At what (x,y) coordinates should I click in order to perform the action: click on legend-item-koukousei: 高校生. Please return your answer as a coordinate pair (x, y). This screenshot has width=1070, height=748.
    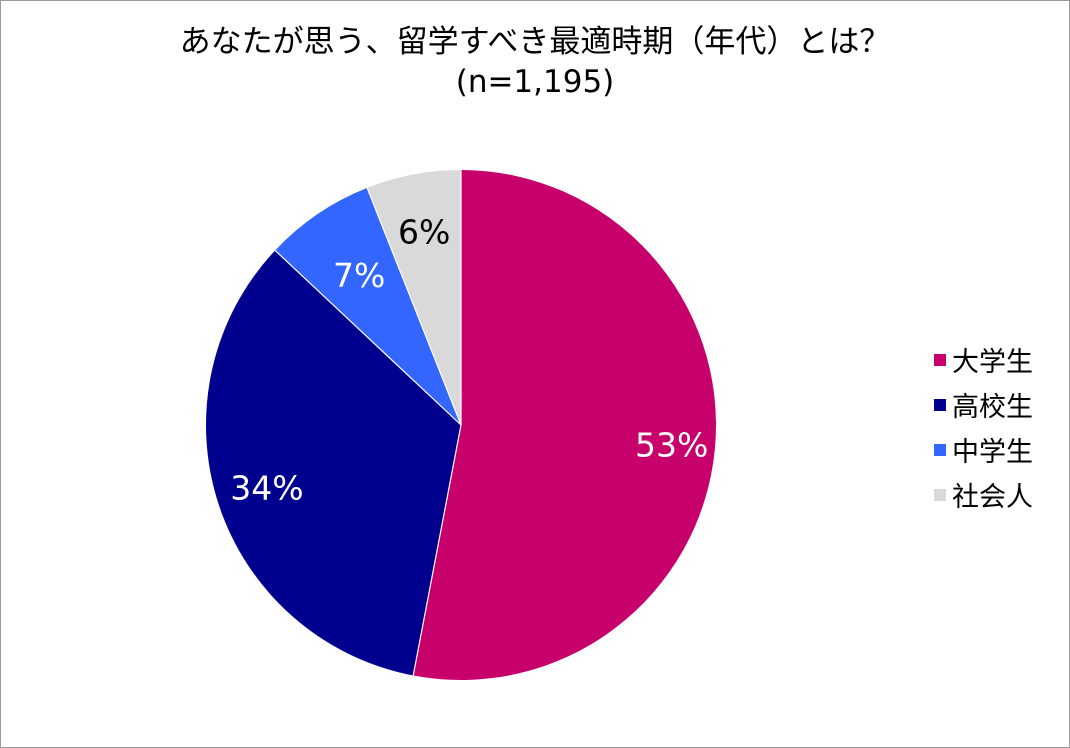
    Looking at the image, I should click on (983, 404).